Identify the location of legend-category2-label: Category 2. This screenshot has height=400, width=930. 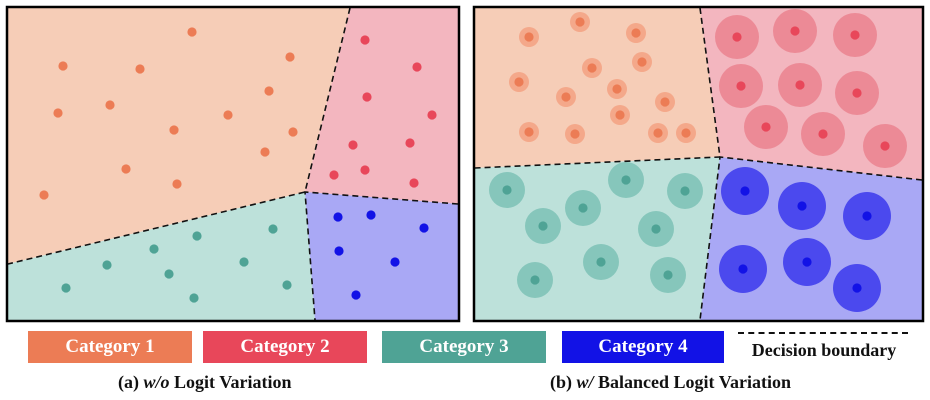
(285, 346).